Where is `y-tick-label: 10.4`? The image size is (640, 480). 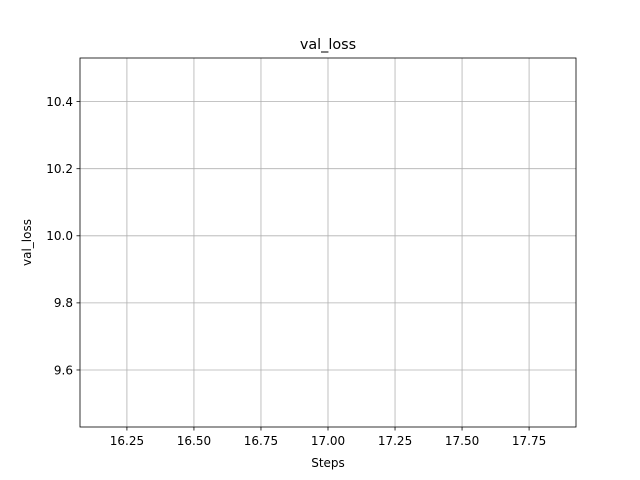 y-tick-label: 10.4 is located at coordinates (59, 102).